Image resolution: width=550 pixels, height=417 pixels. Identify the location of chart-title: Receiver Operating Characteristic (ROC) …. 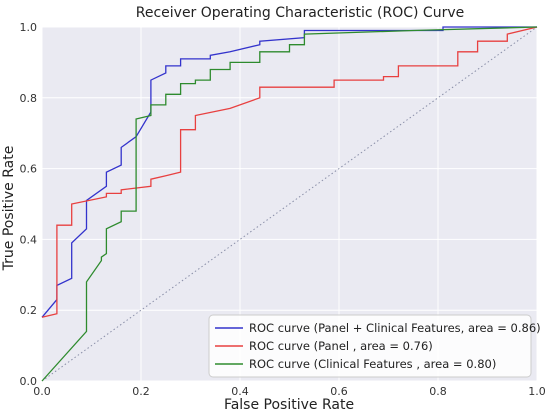
(300, 13).